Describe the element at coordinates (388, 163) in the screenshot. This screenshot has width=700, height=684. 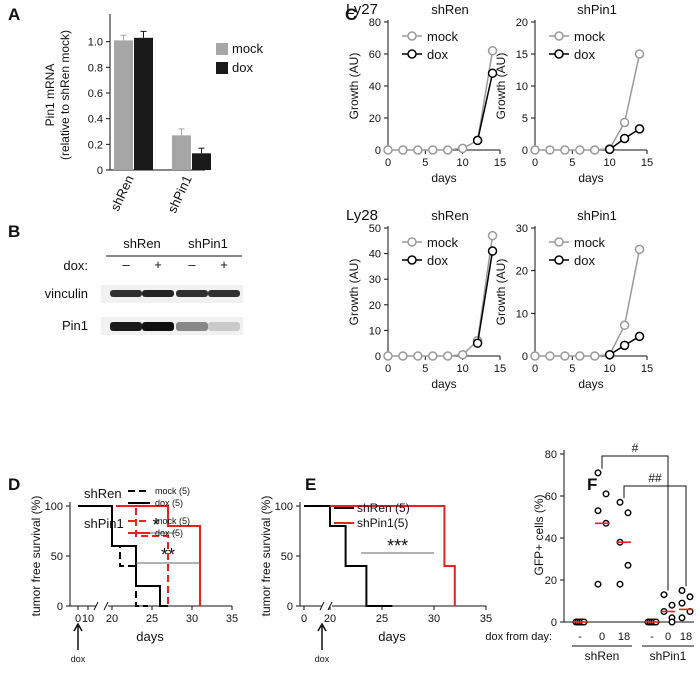
I see `C1-x-tick-label: 0` at that location.